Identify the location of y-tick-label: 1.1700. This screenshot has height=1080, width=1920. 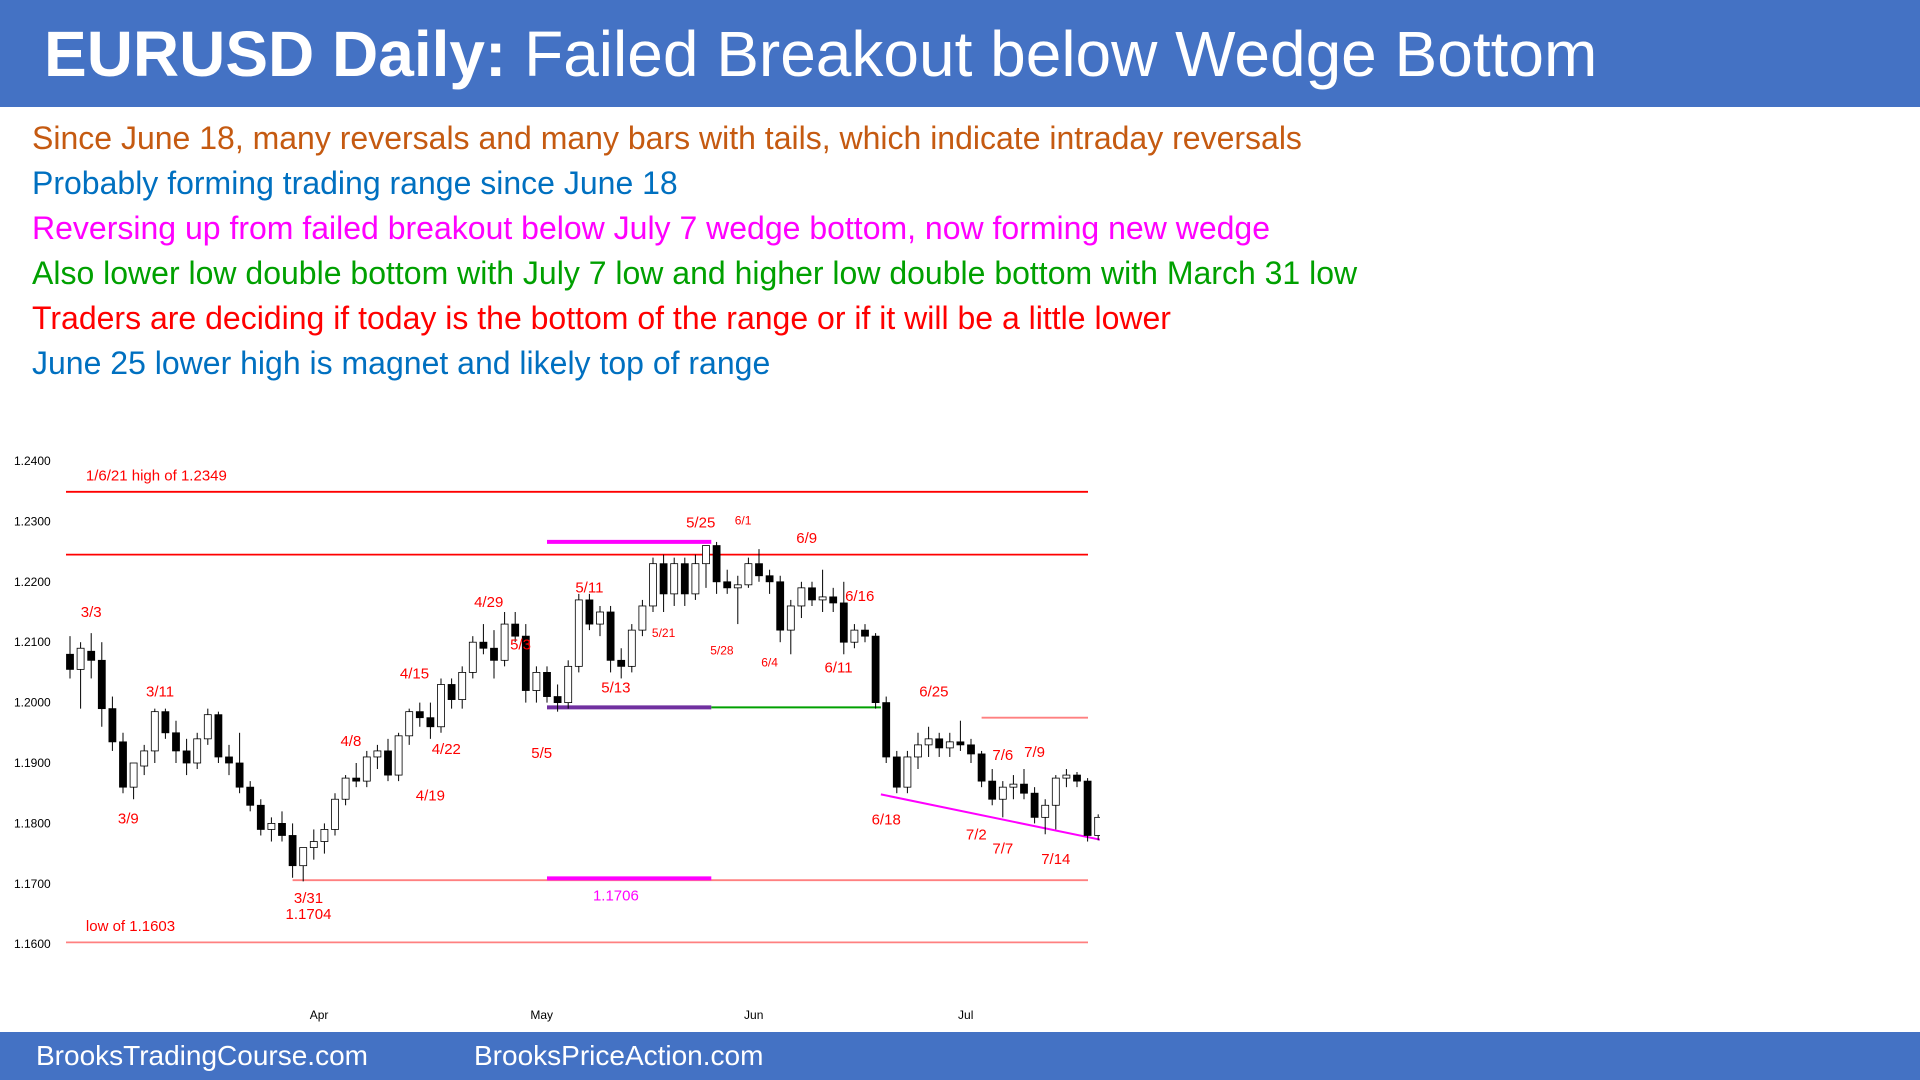
(32, 884).